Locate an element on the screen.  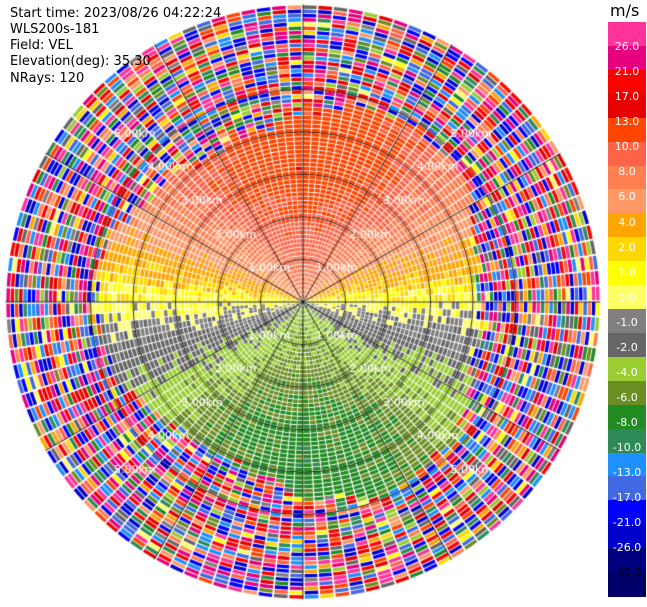
colorbar-tick-label: -26.0 is located at coordinates (627, 548).